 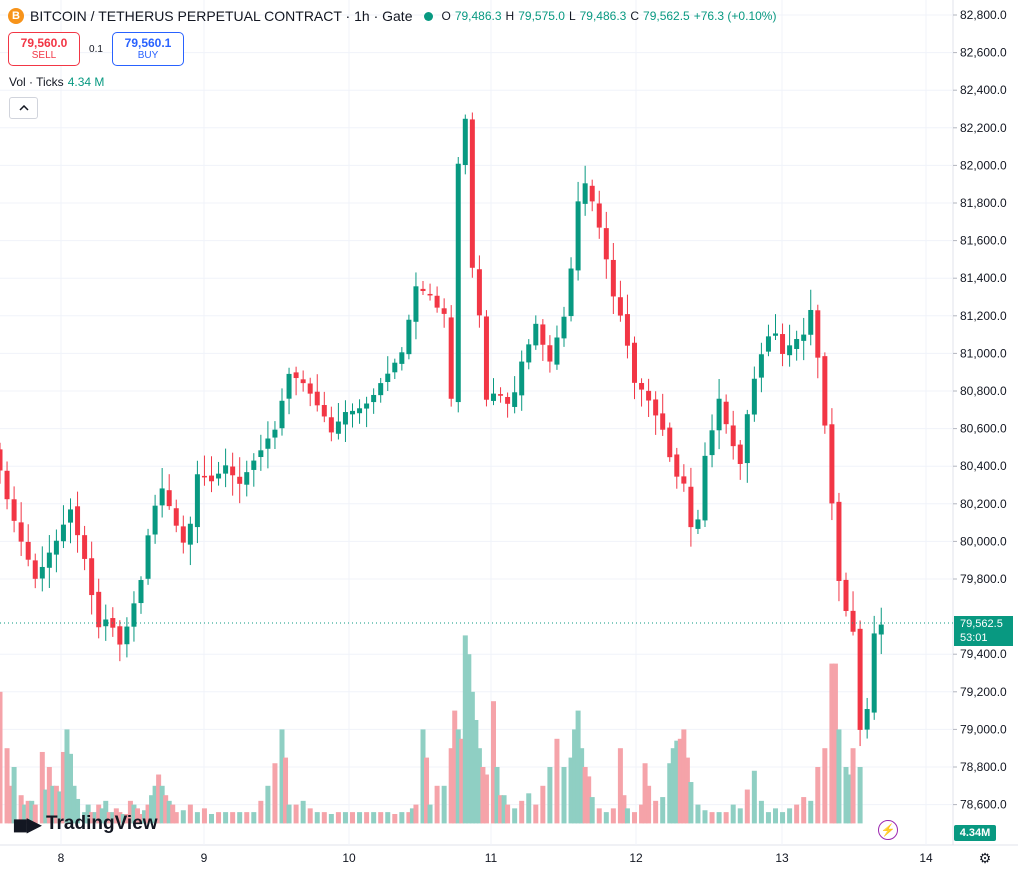 I want to click on collapse-legend-button, so click(x=23, y=108).